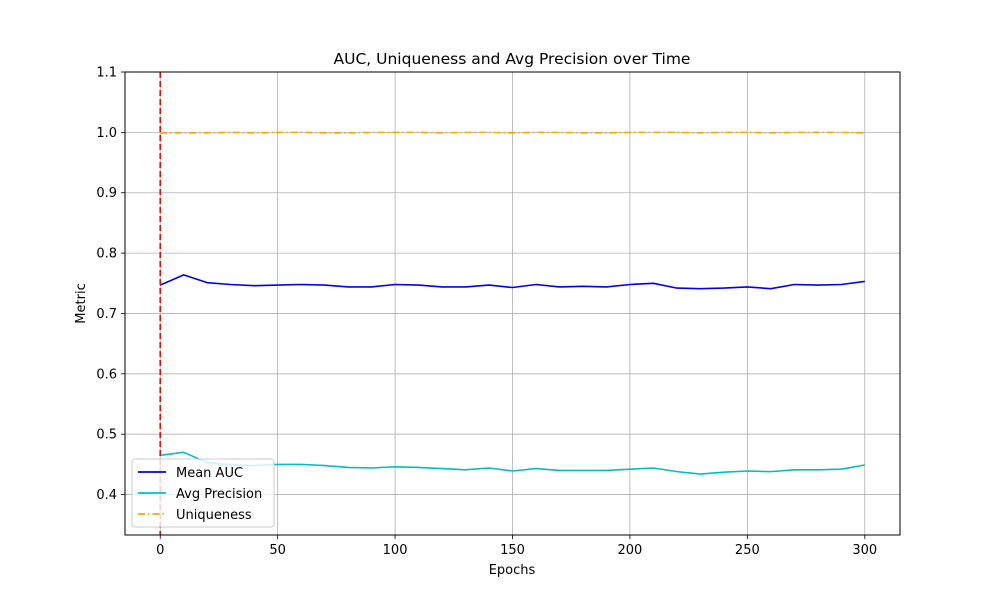 This screenshot has height=600, width=1000. I want to click on x-tick-label: 200, so click(630, 550).